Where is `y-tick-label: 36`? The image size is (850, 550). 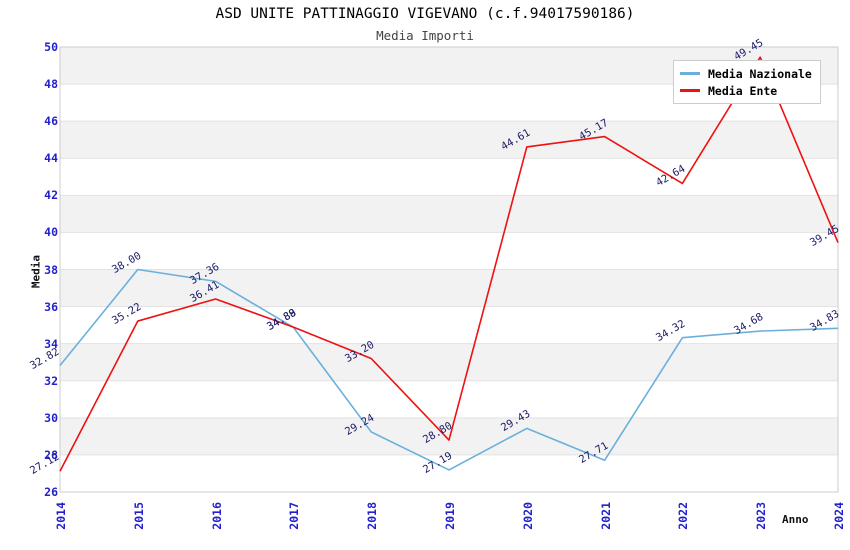
y-tick-label: 36 is located at coordinates (51, 306).